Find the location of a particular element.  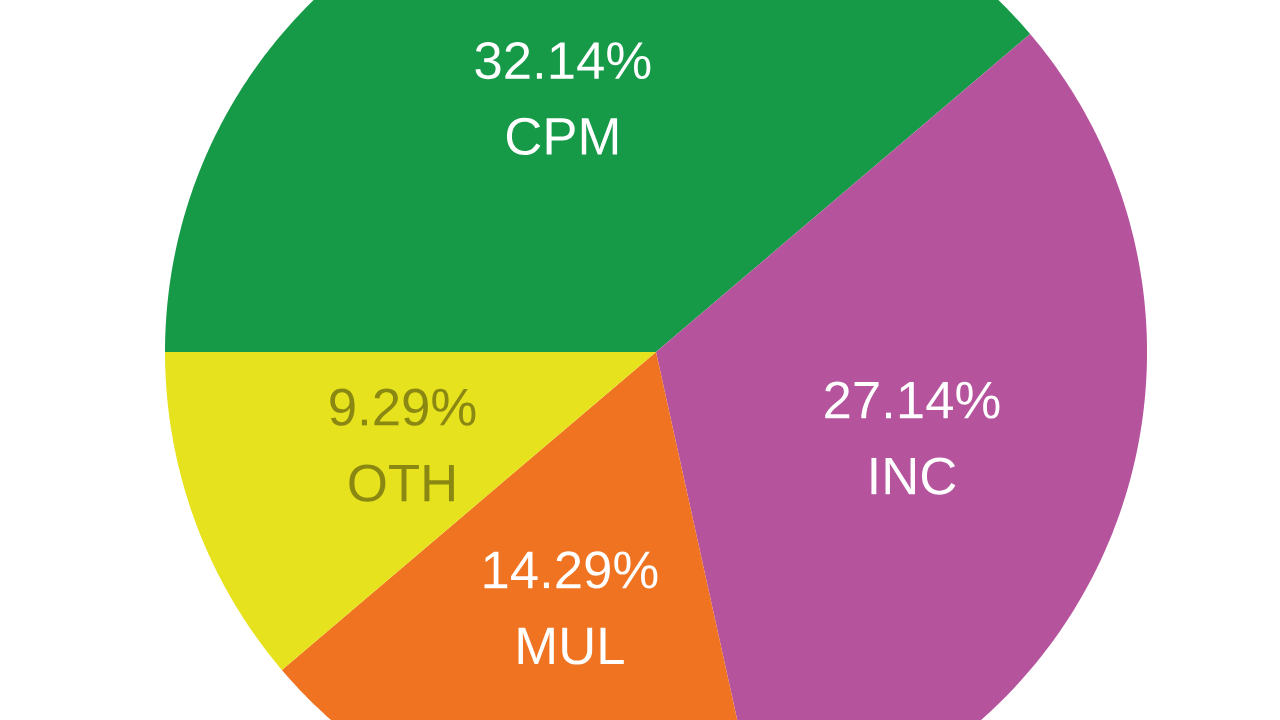

slice-label: INC is located at coordinates (913, 476).